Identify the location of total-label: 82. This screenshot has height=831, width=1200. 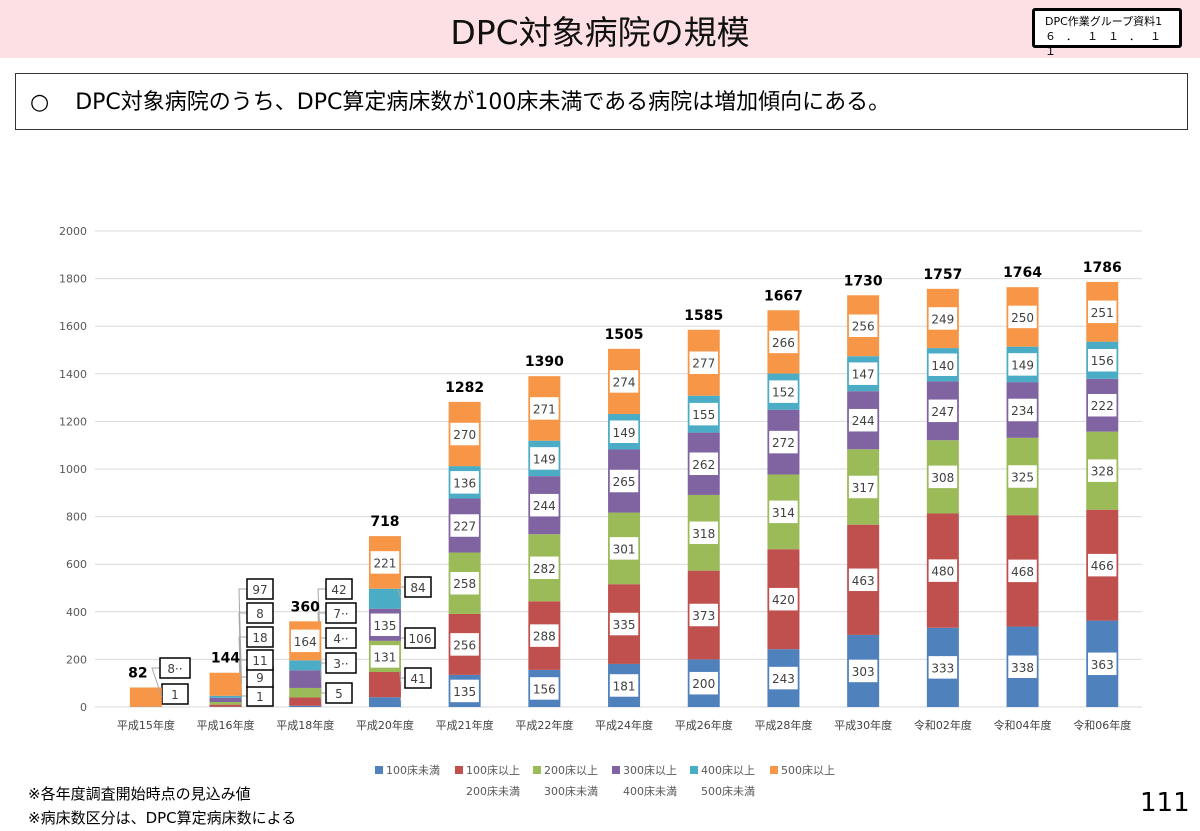
(137, 673).